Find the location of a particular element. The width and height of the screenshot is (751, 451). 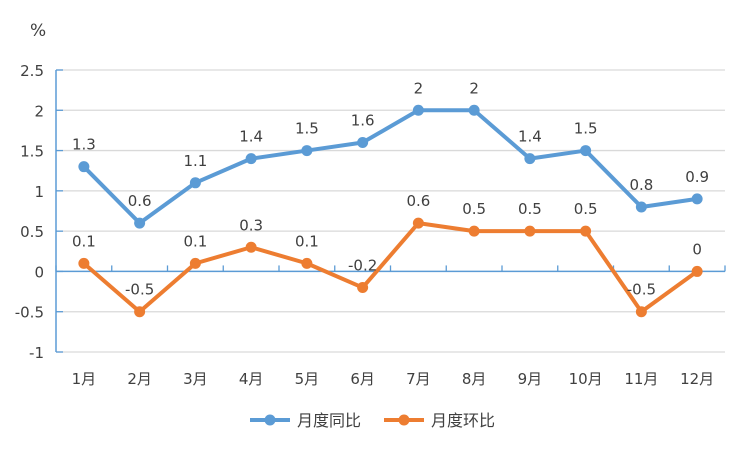

legend-item: 月度同比 is located at coordinates (305, 420).